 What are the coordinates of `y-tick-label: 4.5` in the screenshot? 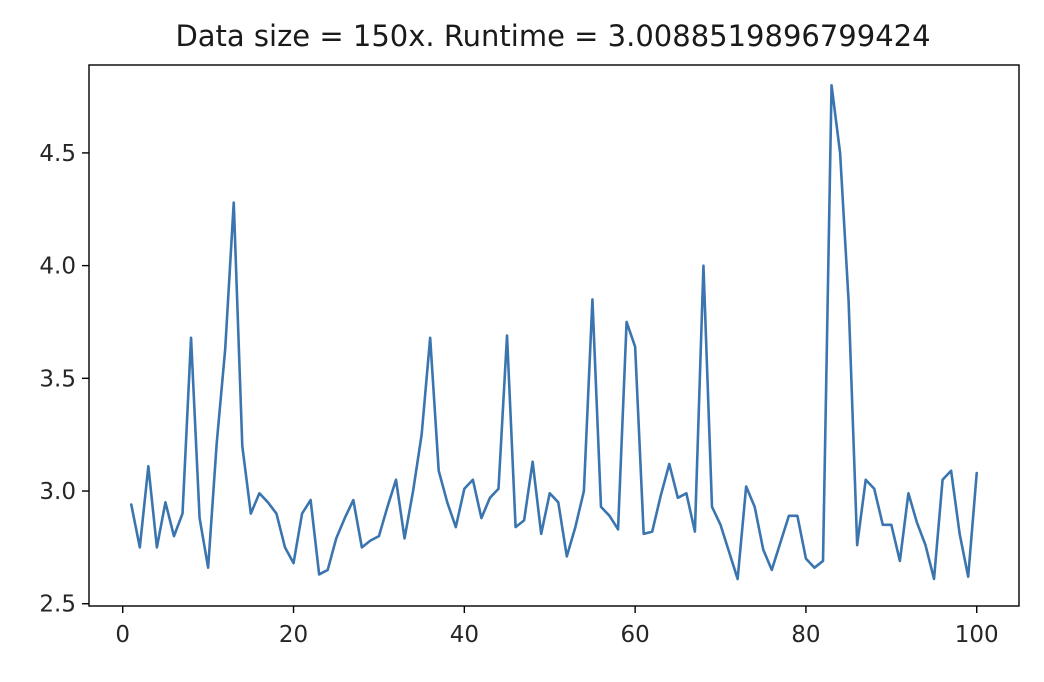 It's located at (57, 154).